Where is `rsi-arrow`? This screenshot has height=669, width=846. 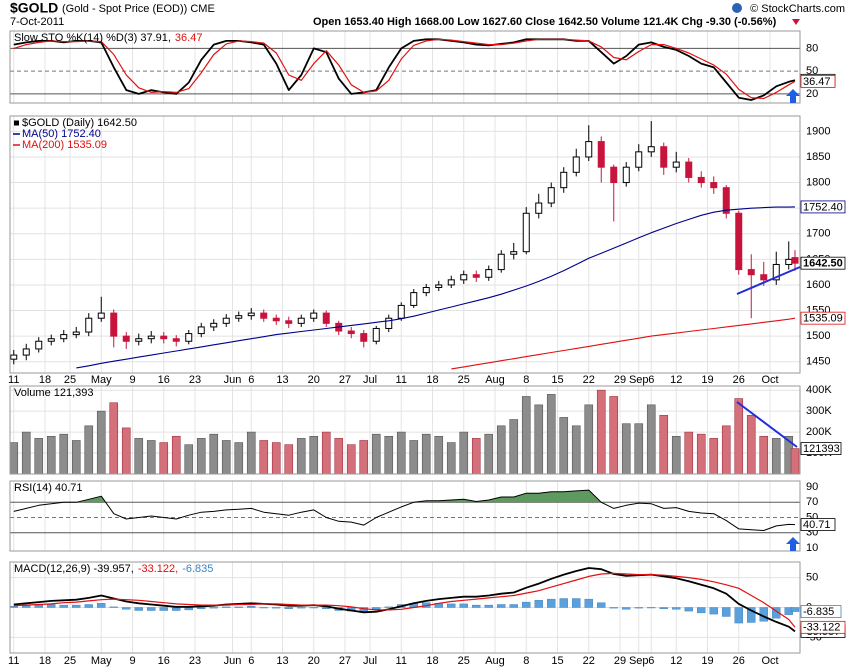
rsi-arrow is located at coordinates (793, 544).